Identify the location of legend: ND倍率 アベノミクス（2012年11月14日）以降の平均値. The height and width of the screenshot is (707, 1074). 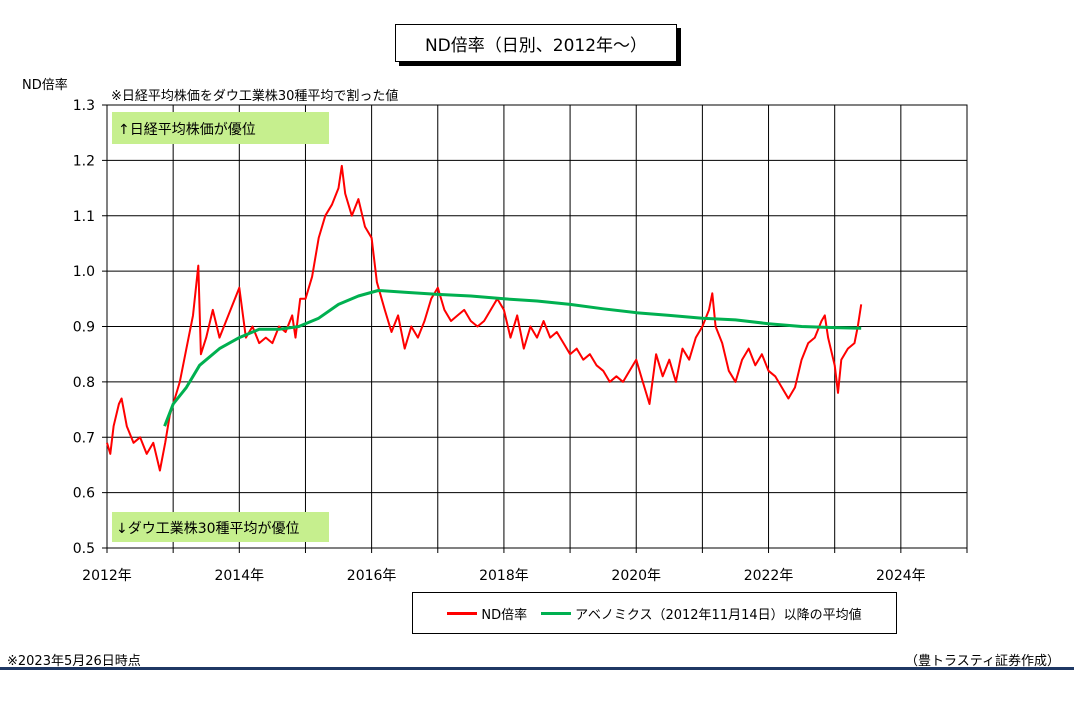
(654, 613).